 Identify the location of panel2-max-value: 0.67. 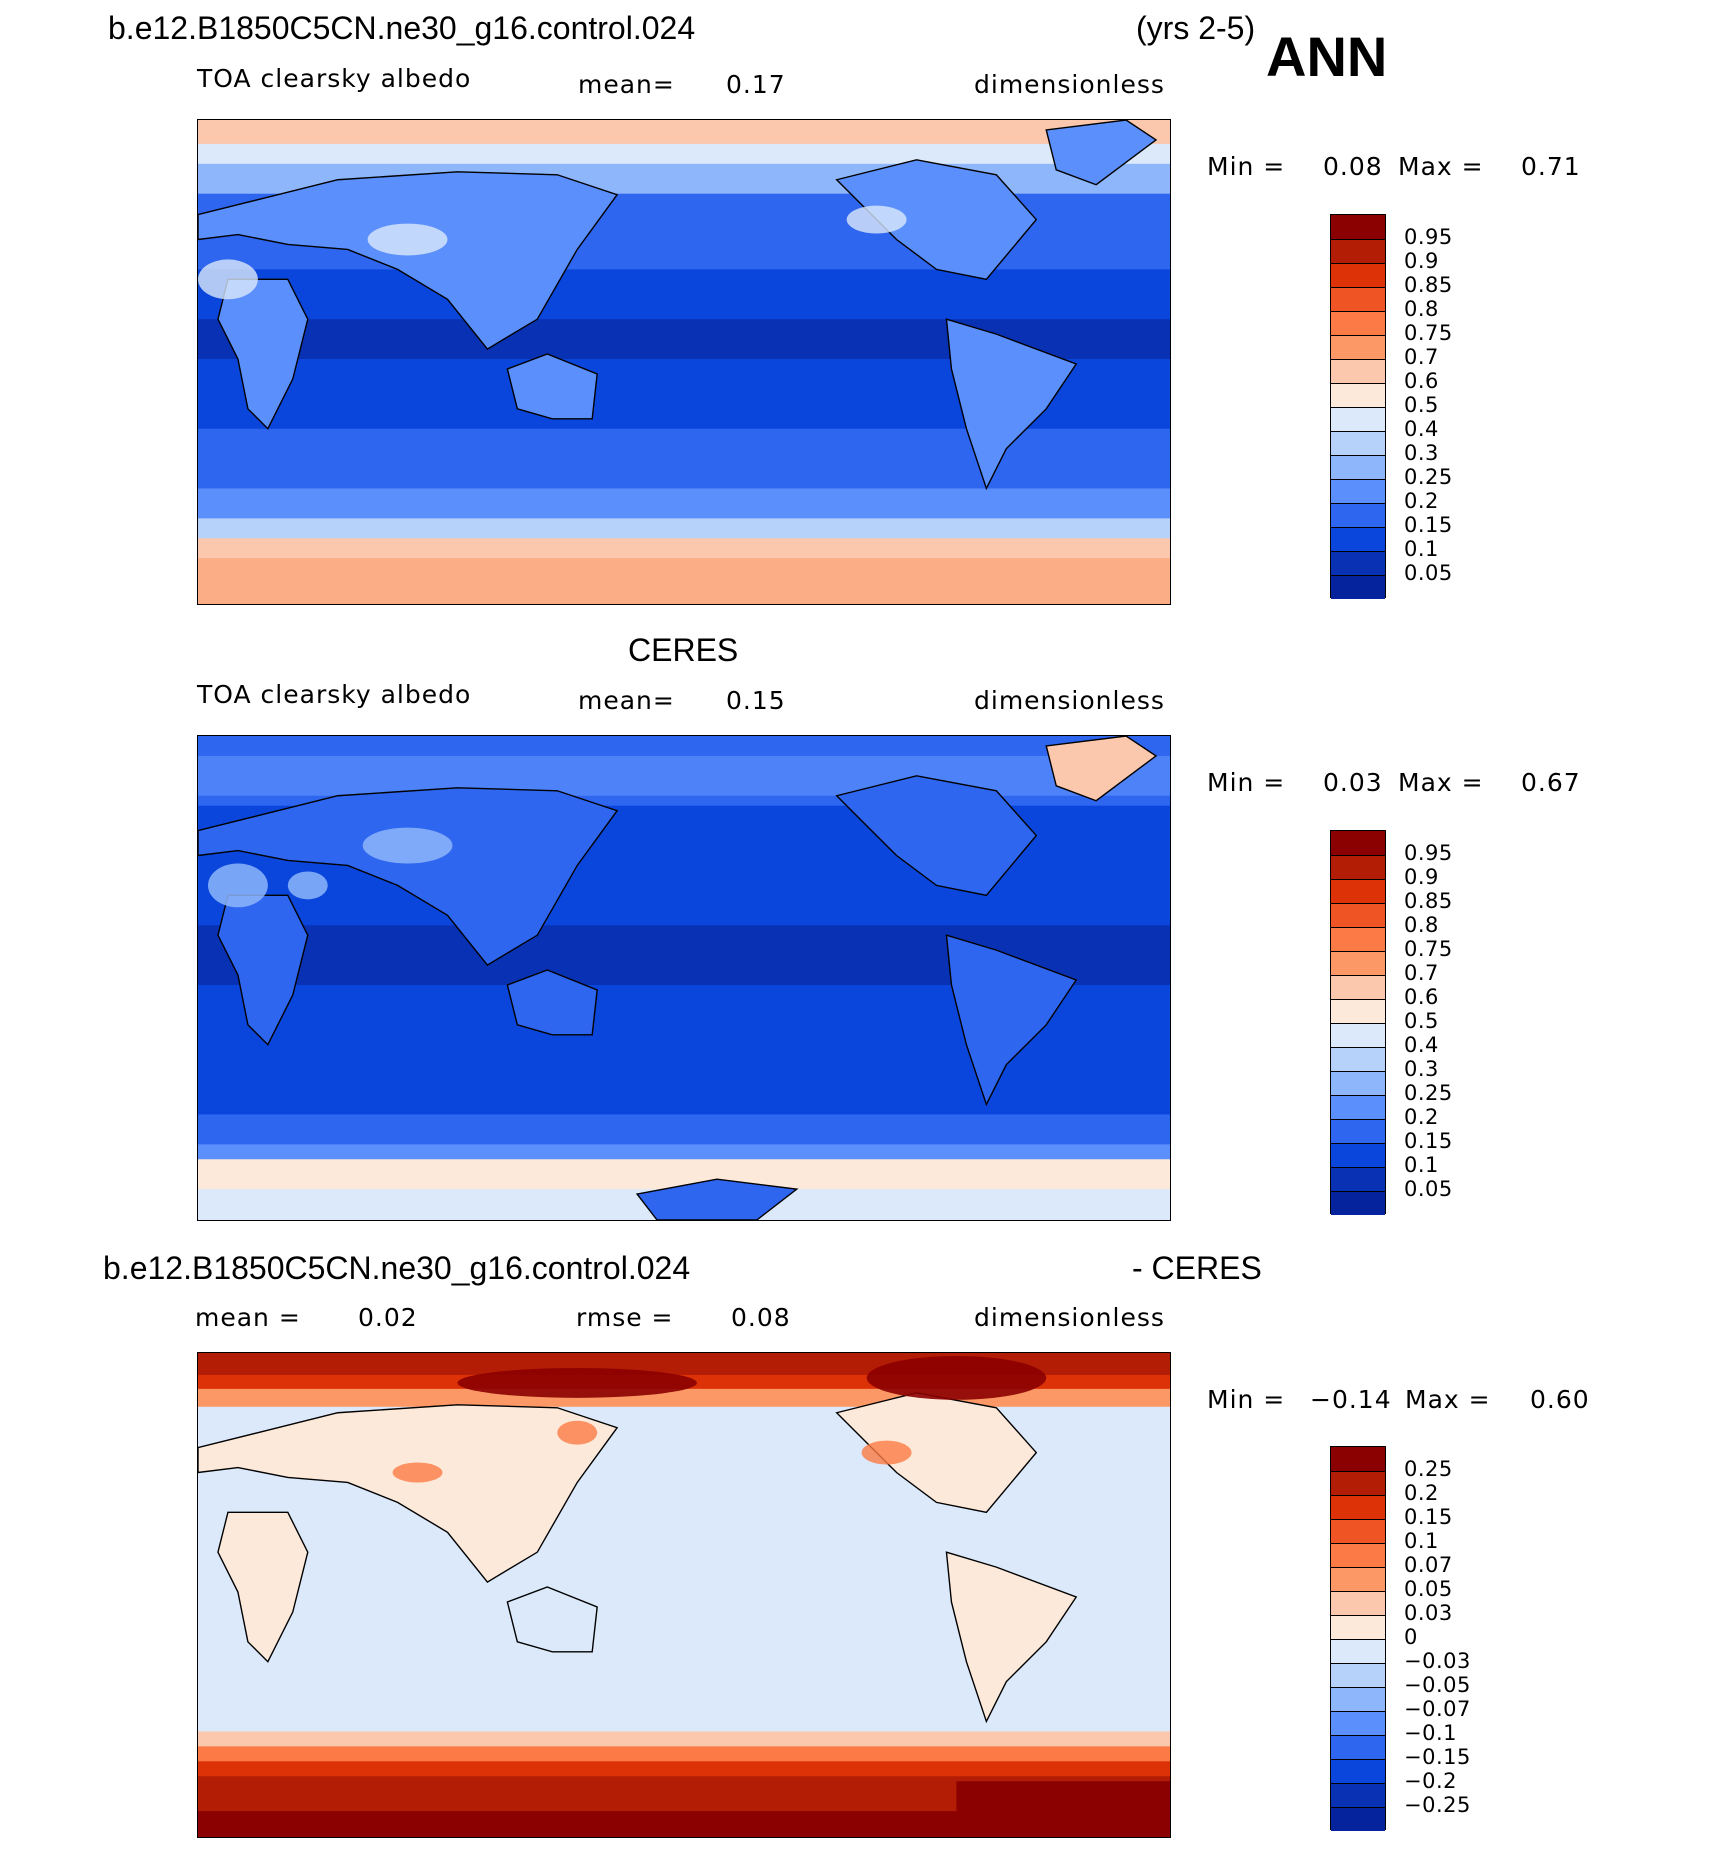
(1551, 782).